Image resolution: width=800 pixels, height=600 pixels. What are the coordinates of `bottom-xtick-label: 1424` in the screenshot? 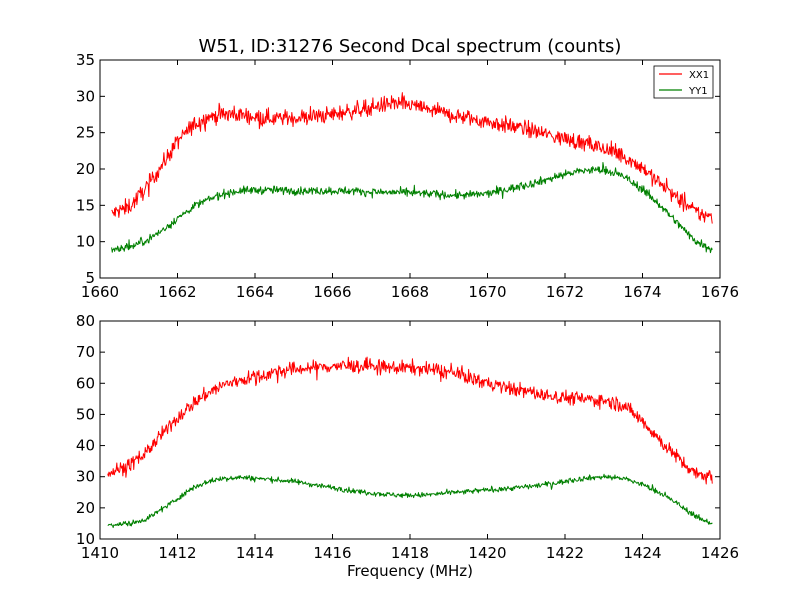 It's located at (642, 553).